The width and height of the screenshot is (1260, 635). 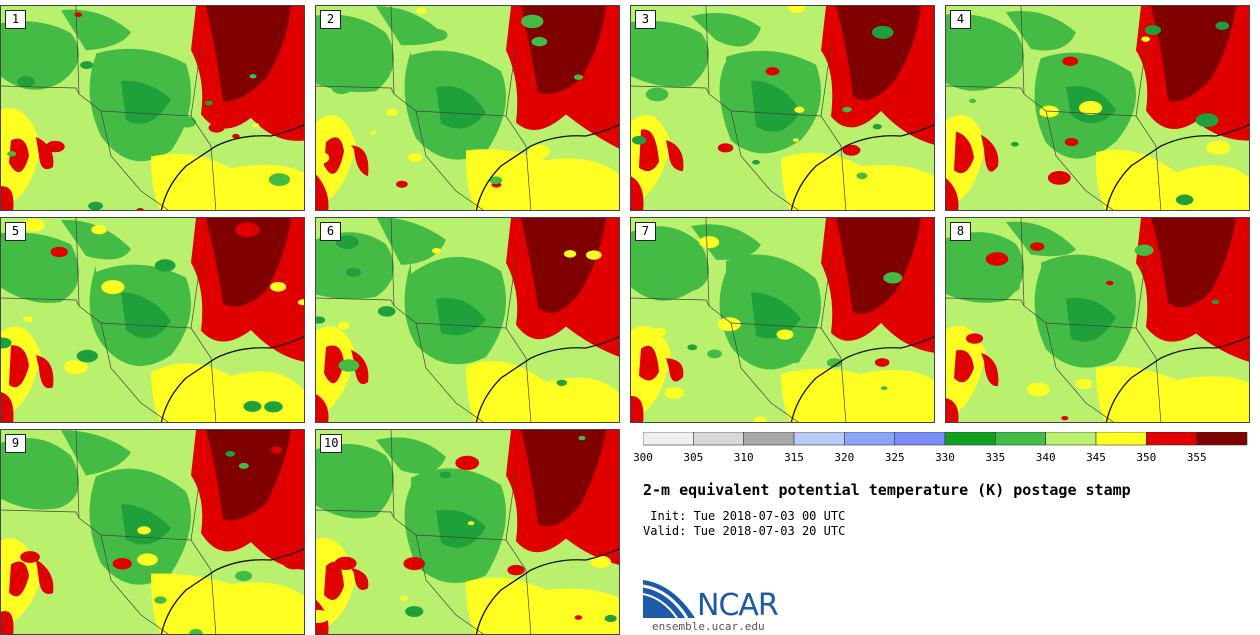 I want to click on member-number: 6, so click(x=330, y=231).